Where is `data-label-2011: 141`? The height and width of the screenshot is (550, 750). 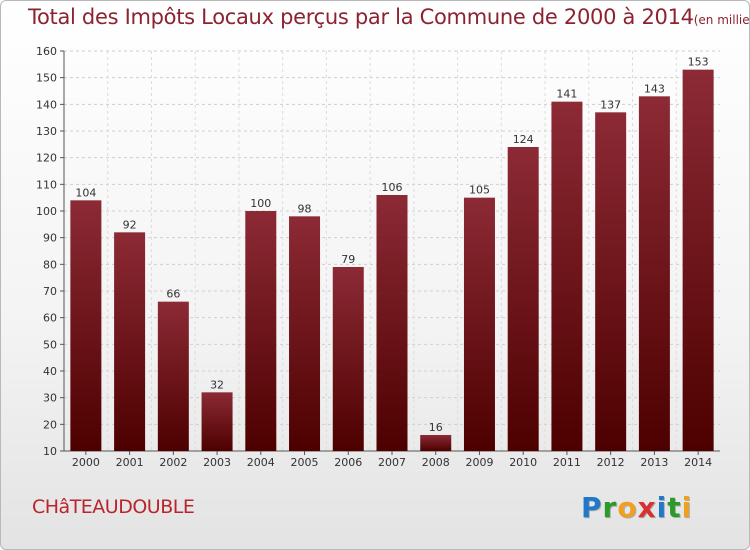
data-label-2011: 141 is located at coordinates (566, 94).